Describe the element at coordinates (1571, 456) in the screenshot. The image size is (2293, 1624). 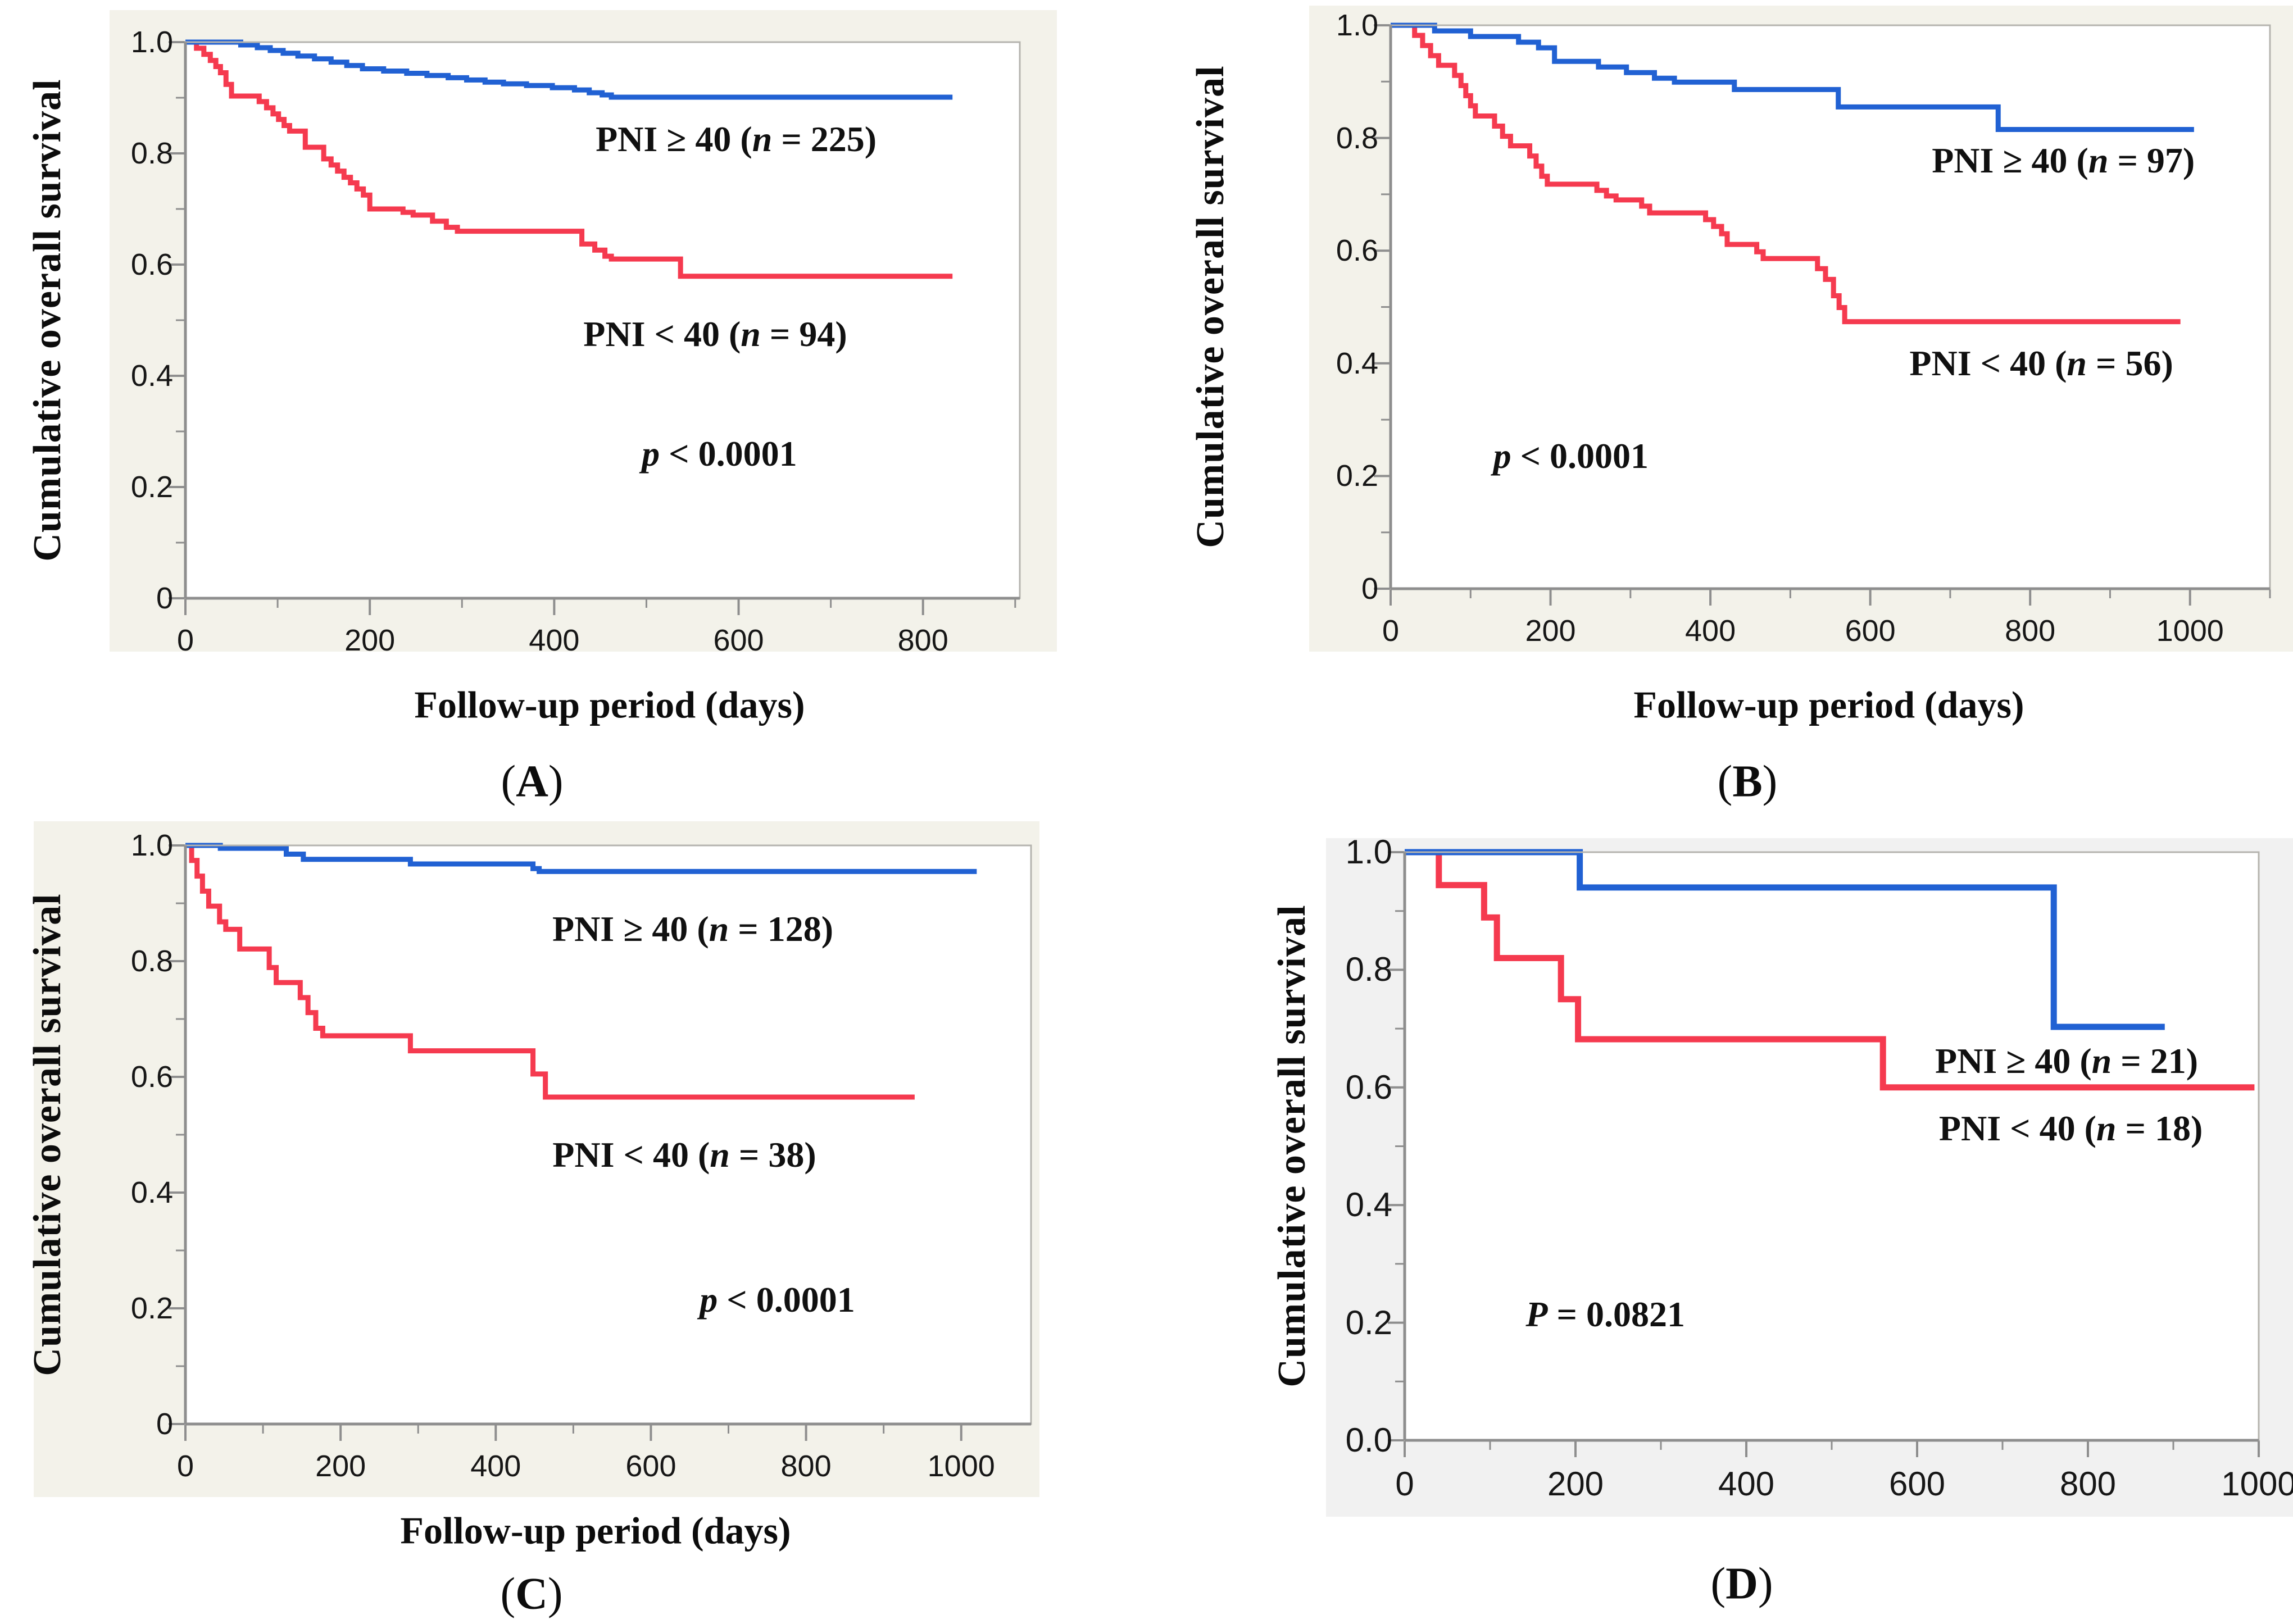
I see `p-value-label: p < 0.0001` at that location.